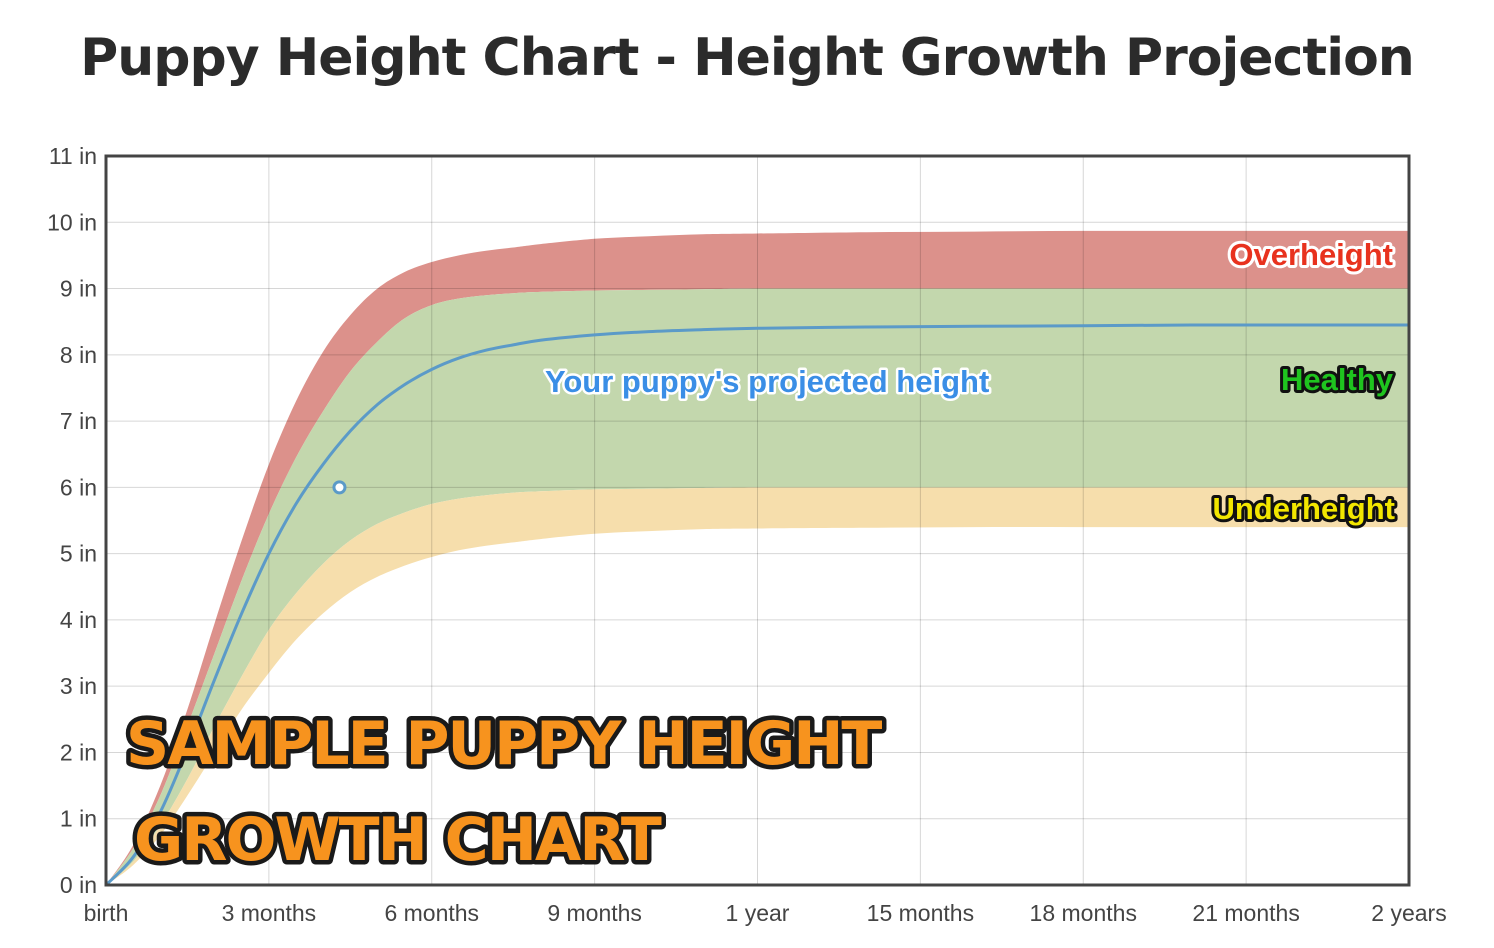 This screenshot has width=1494, height=948. Describe the element at coordinates (78, 355) in the screenshot. I see `y-tick-label: 8 in` at that location.